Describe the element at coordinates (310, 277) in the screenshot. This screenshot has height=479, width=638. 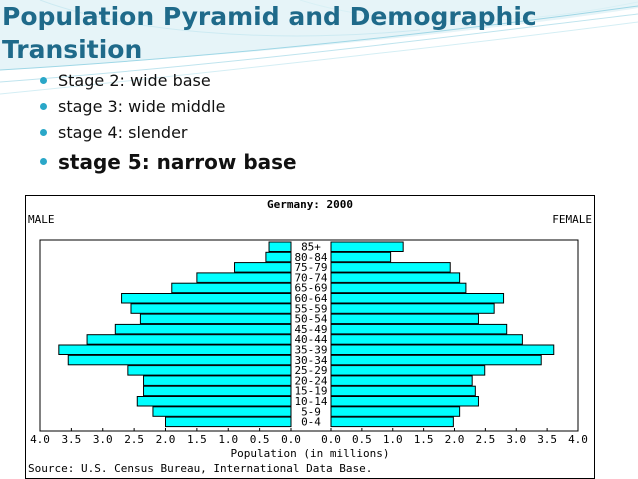
I see `age-group-label: 70-74` at that location.